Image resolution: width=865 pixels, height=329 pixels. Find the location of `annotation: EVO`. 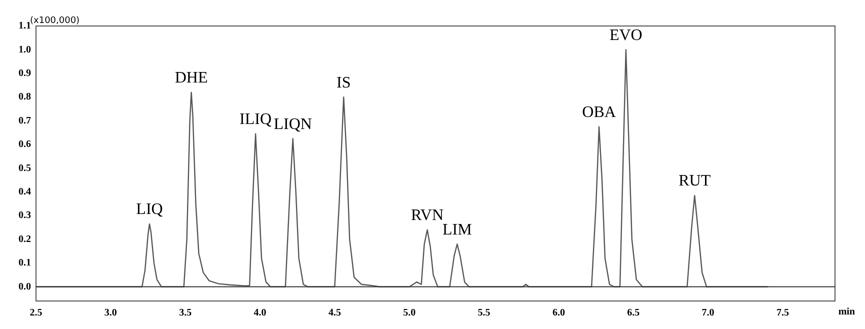

annotation: EVO is located at coordinates (625, 35).